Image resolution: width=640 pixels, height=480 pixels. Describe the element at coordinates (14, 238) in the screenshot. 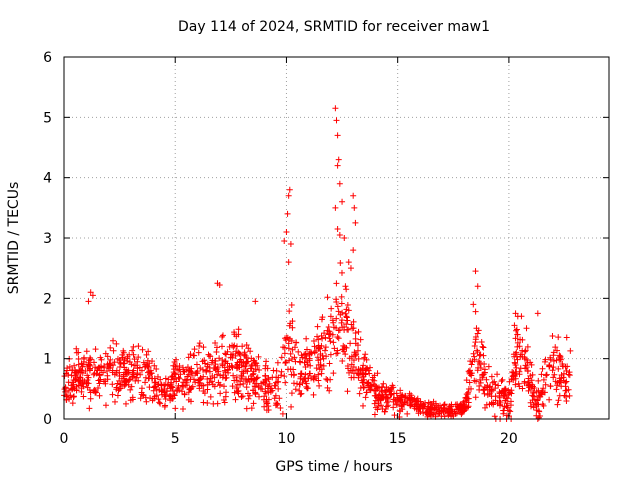

I see `y-axis-label: SRMTID / TECUs` at that location.